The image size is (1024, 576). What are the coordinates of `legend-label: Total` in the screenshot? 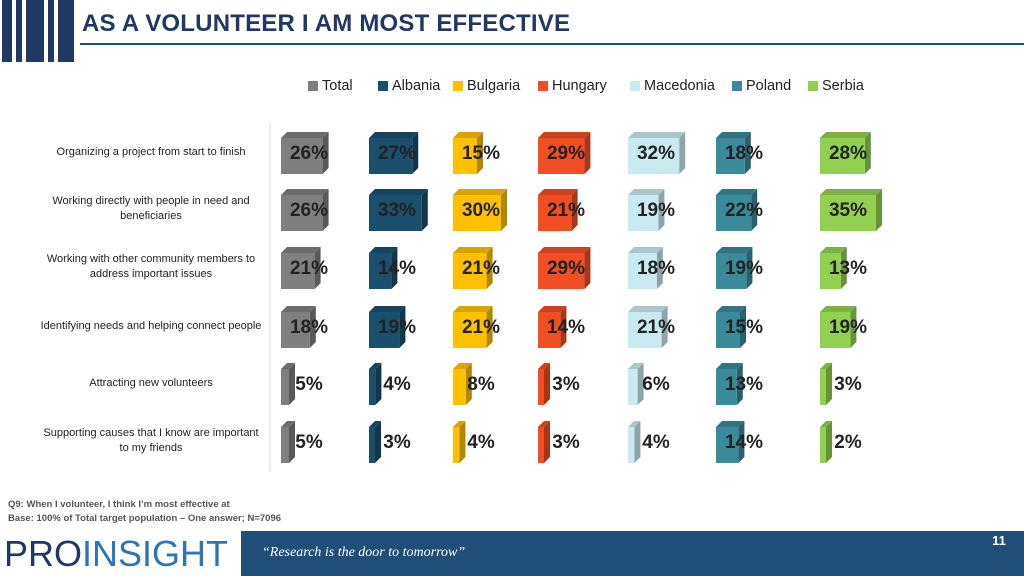 It's located at (337, 86).